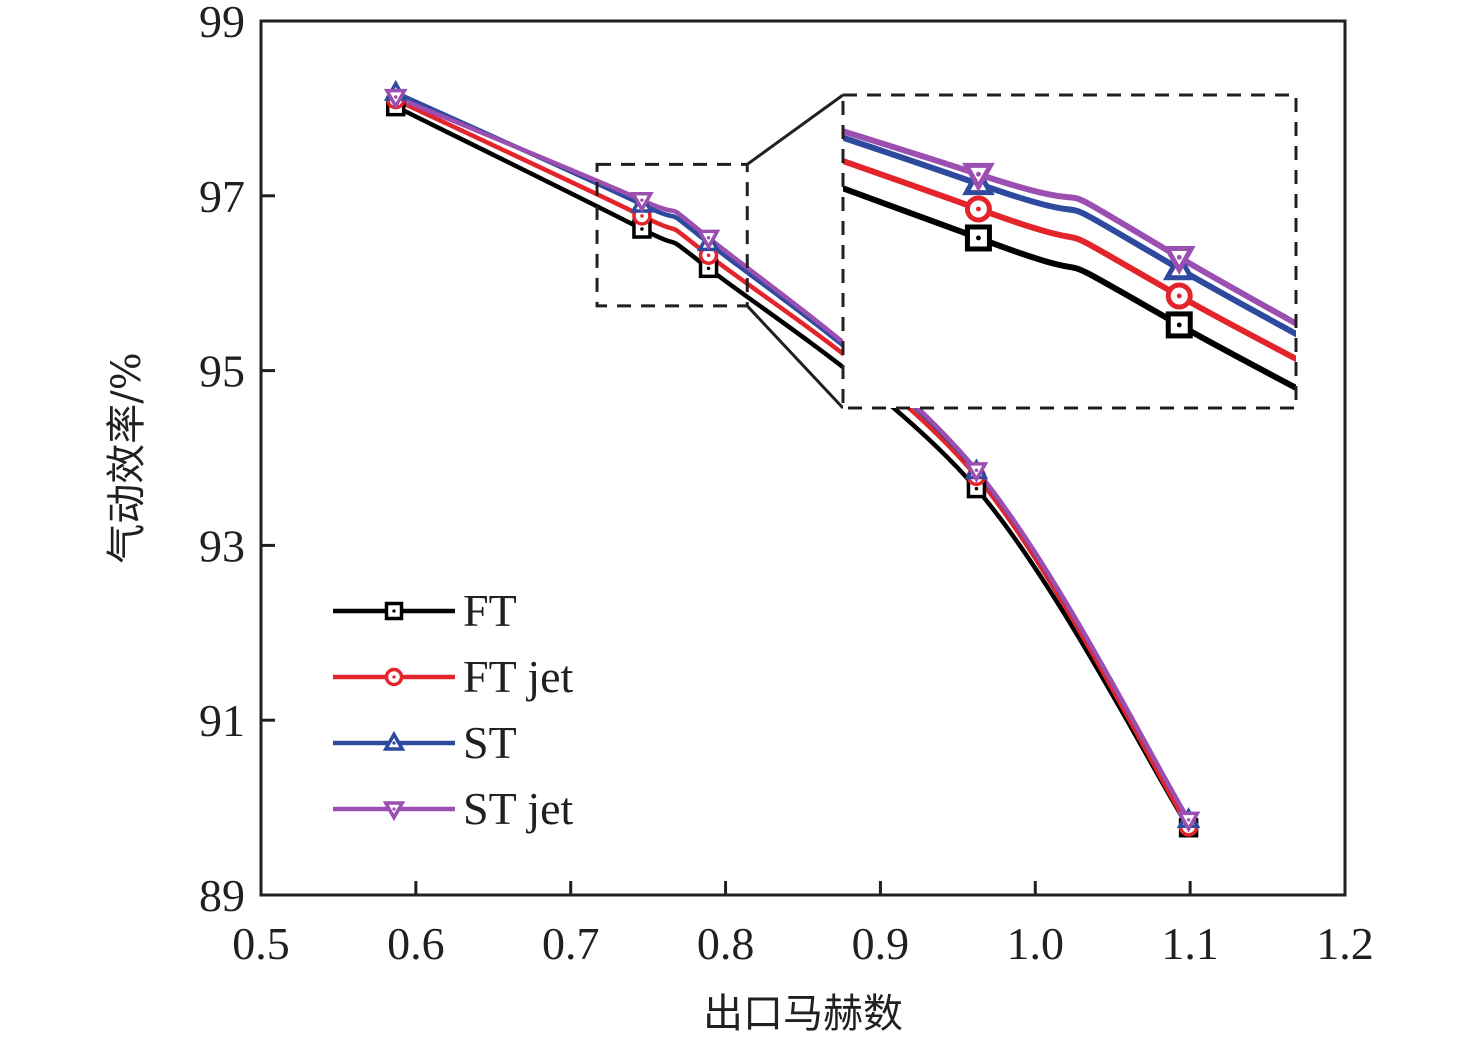 The height and width of the screenshot is (1043, 1476). I want to click on x-tick-label: 1.0, so click(1036, 943).